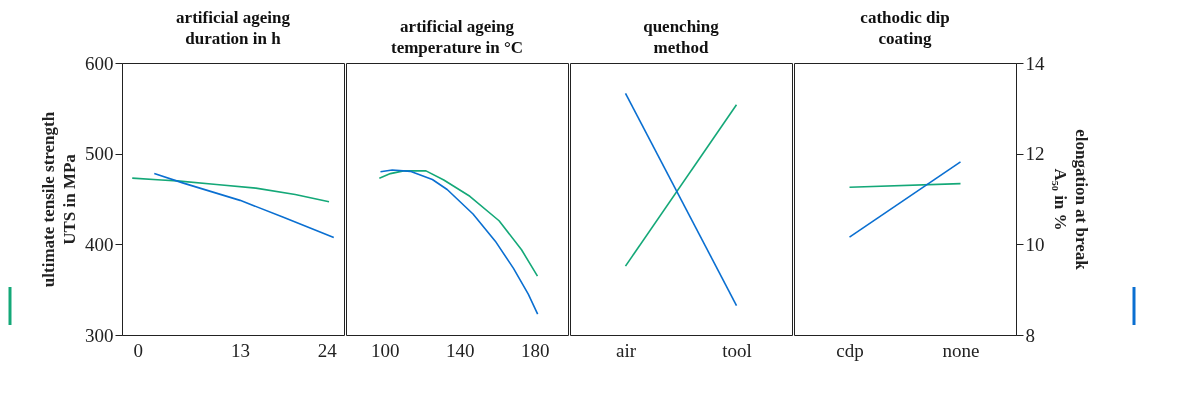 The image size is (1178, 419). I want to click on x-tick-label: 13, so click(241, 350).